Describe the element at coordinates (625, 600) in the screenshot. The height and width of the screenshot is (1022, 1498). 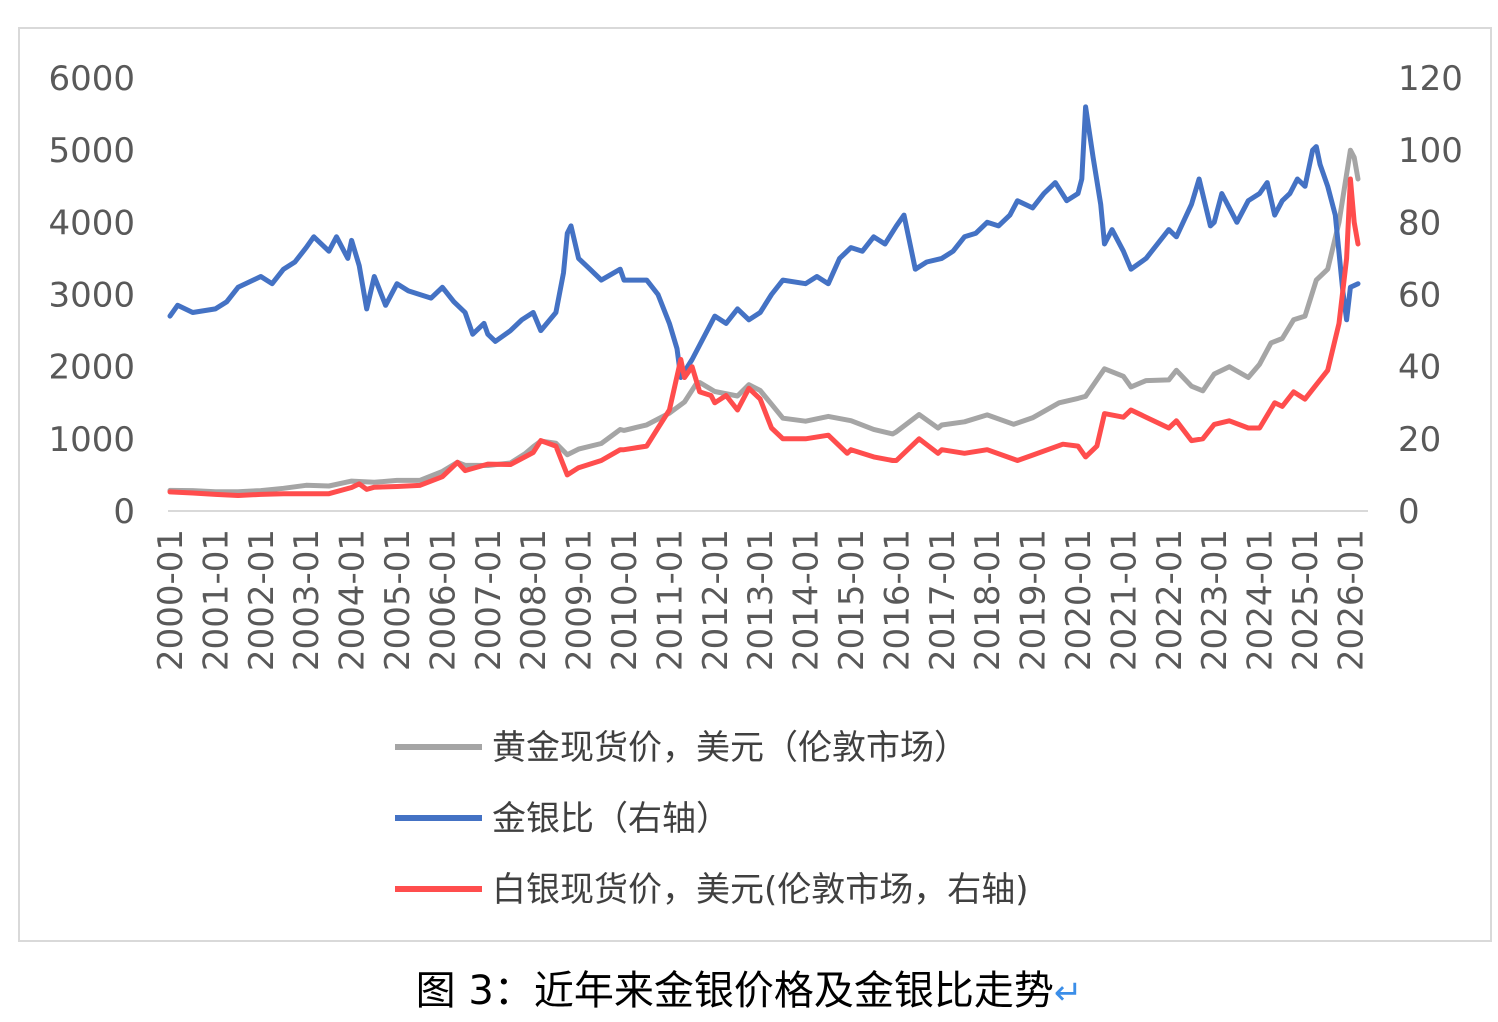
I see `x-tick-label: 2010-01` at that location.